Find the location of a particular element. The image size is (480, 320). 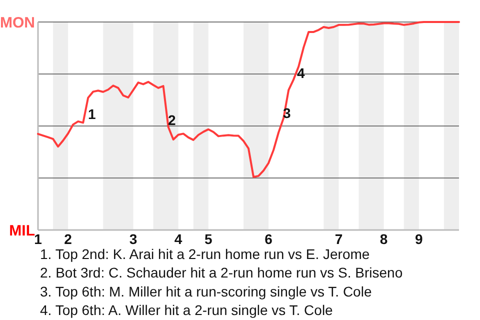

text: 3. Top 6th: M. Miller hit a run-scoring single vs T. Cole is located at coordinates (206, 291).